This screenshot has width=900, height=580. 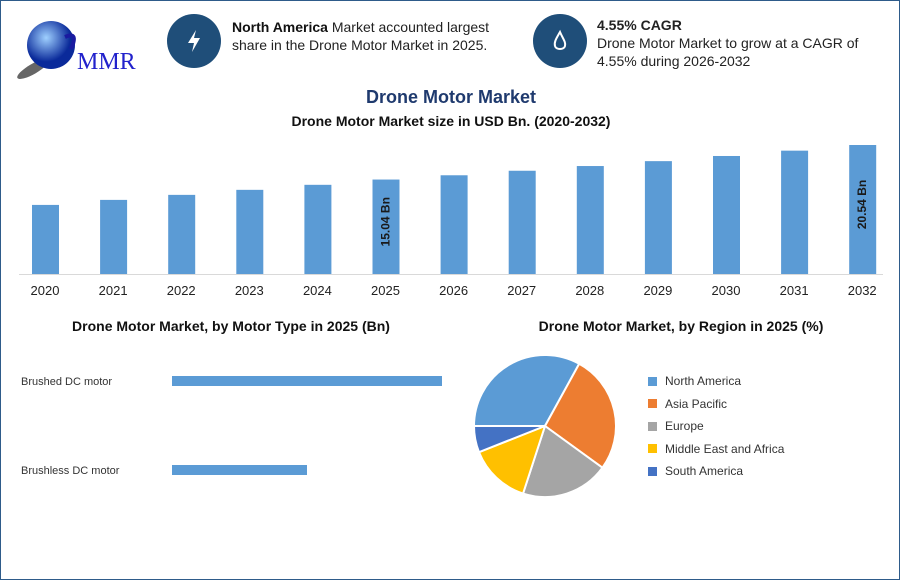 What do you see at coordinates (194, 41) in the screenshot?
I see `lightning-bolt-icon` at bounding box center [194, 41].